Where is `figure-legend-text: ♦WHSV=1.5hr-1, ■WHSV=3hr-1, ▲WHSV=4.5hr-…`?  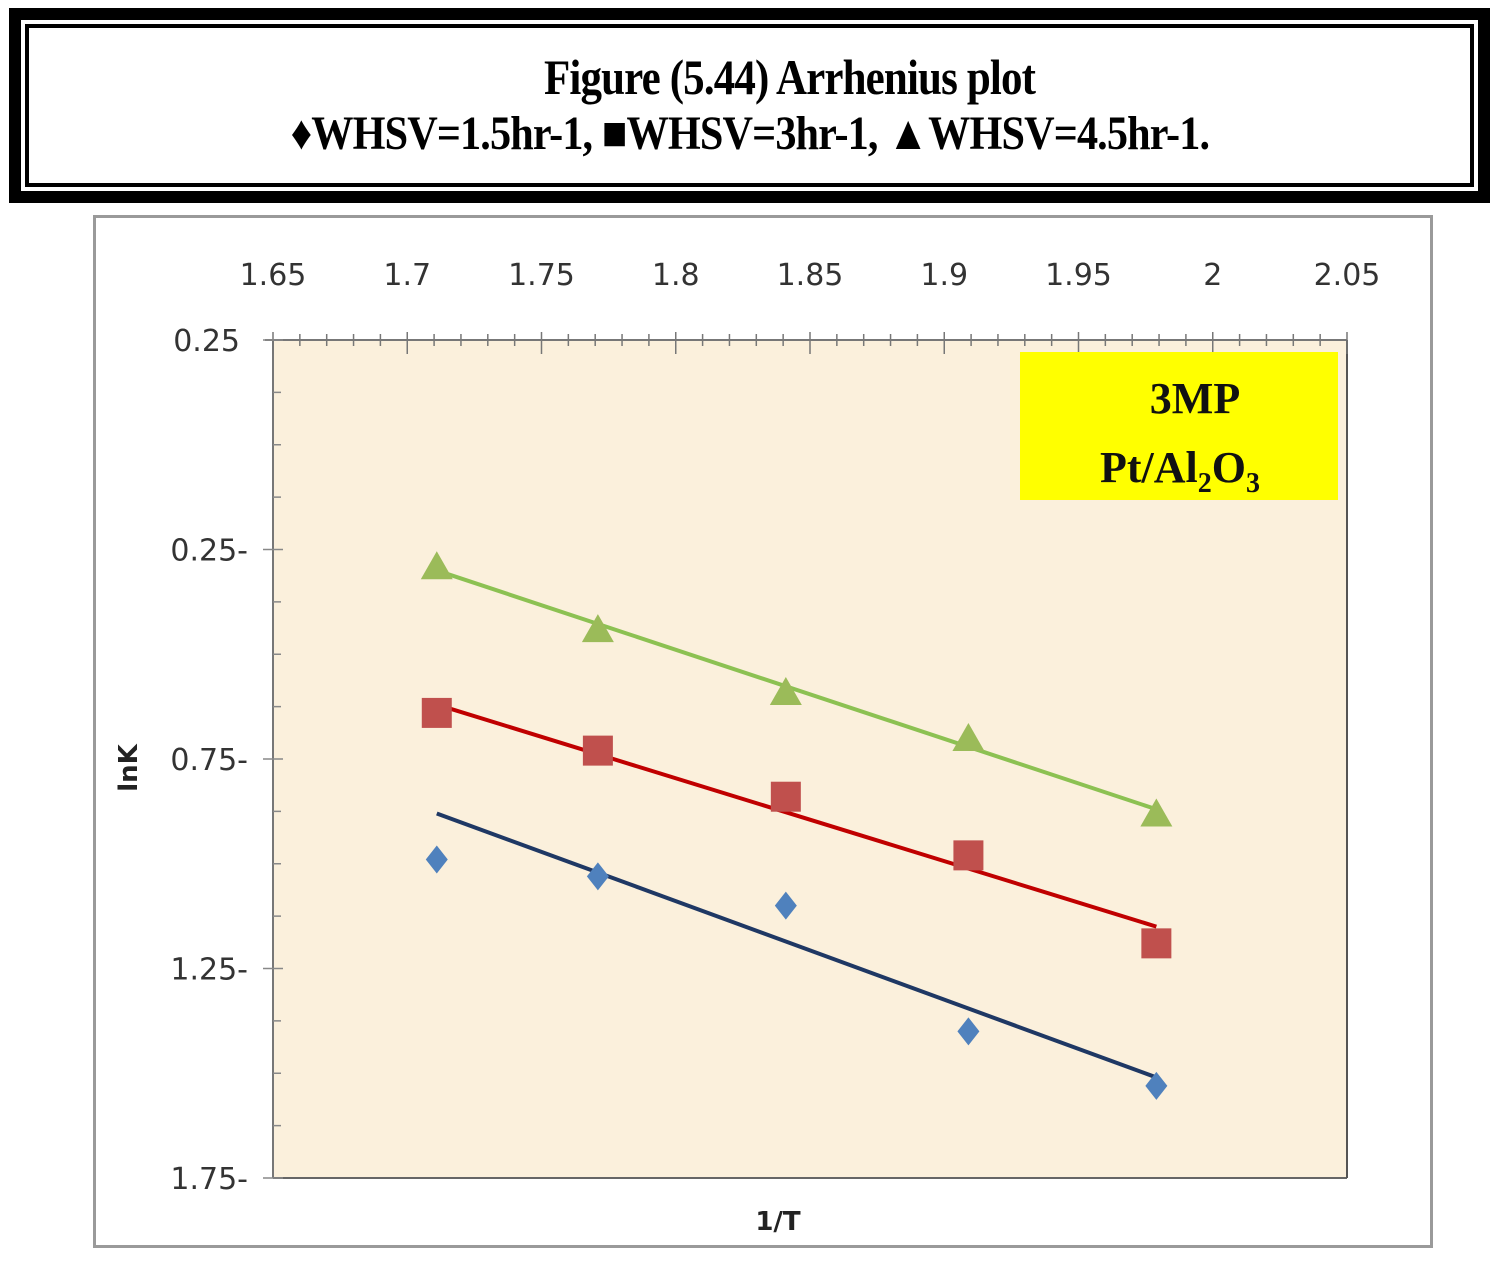 figure-legend-text: ♦WHSV=1.5hr-1, ■WHSV=3hr-1, ▲WHSV=4.5hr-… is located at coordinates (749, 133).